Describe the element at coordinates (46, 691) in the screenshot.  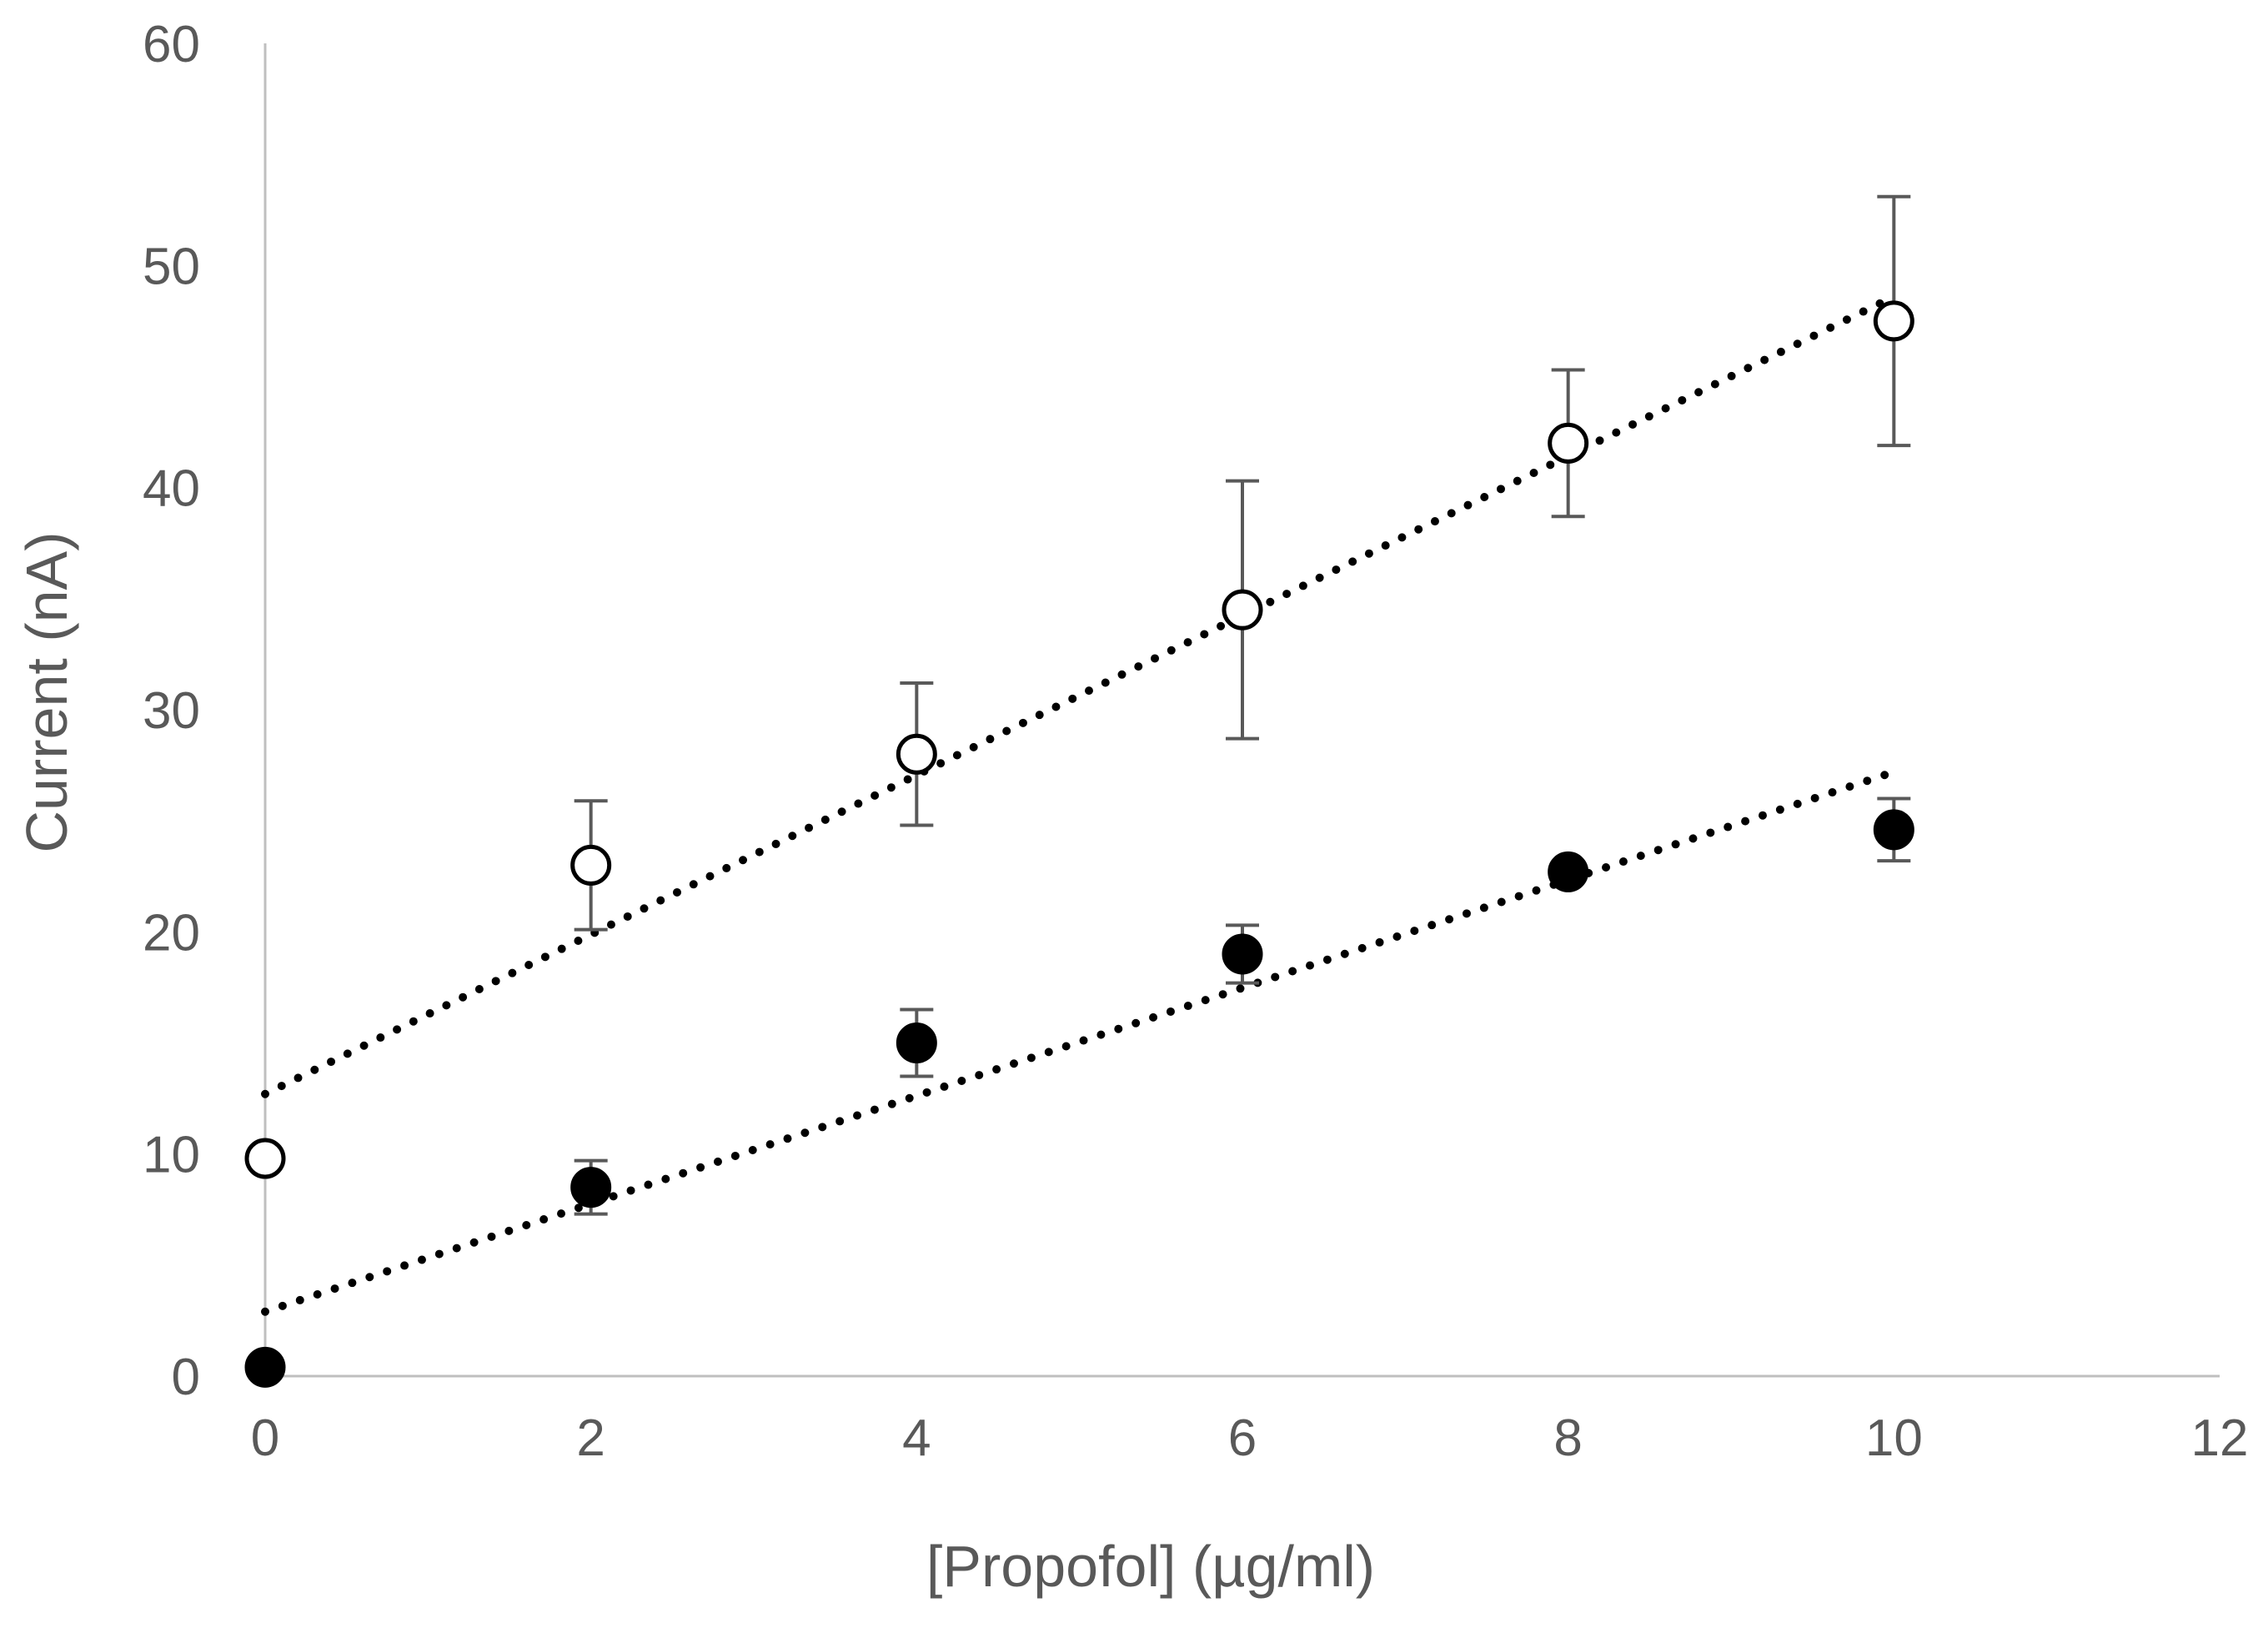
I see `y-axis-title: Current (nA)` at that location.